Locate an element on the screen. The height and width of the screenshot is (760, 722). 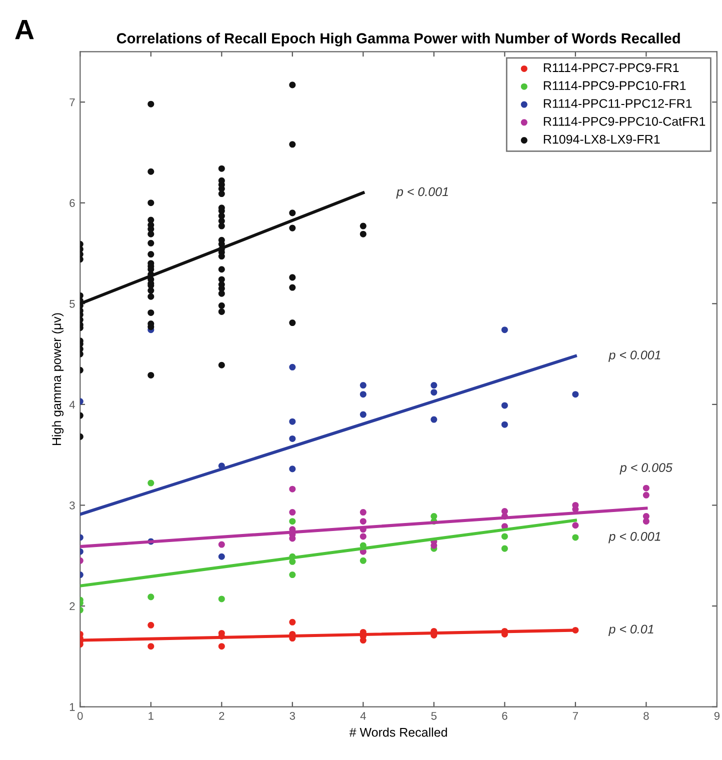
x-tick-label: 5 is located at coordinates (434, 716).